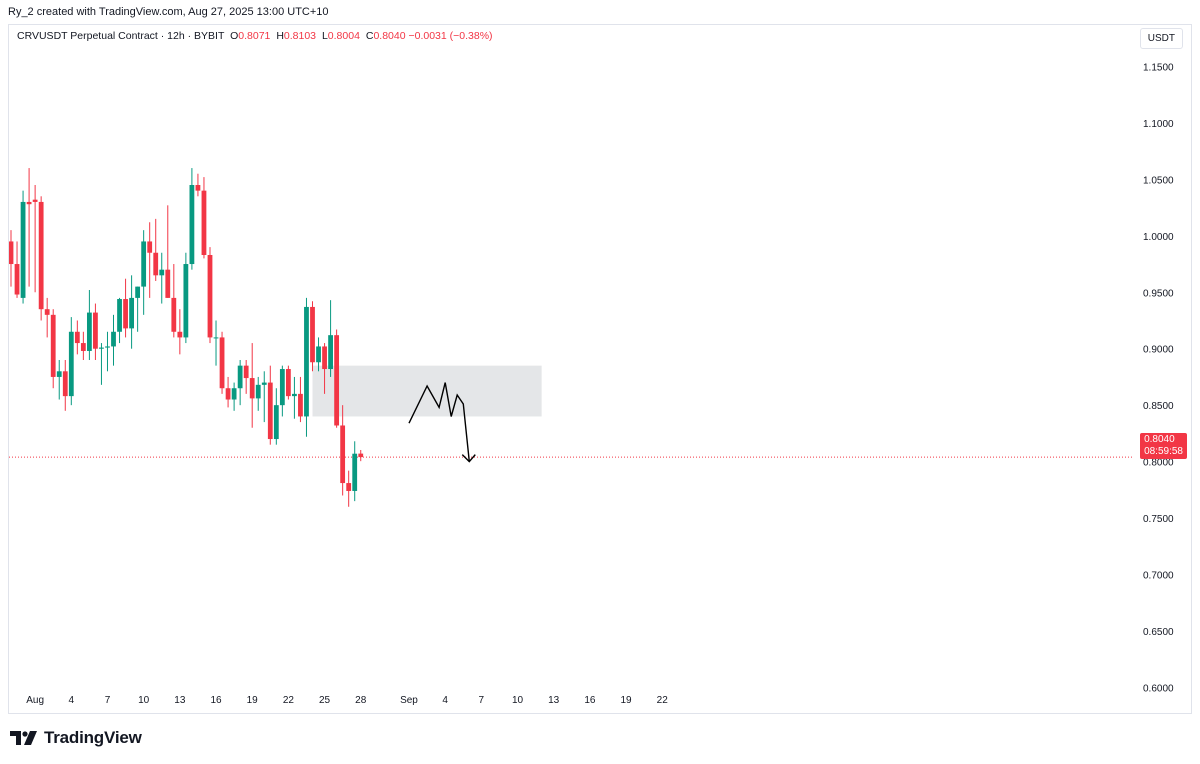 This screenshot has width=1200, height=764. What do you see at coordinates (1158, 124) in the screenshot?
I see `price-tick-label: 1.1000` at bounding box center [1158, 124].